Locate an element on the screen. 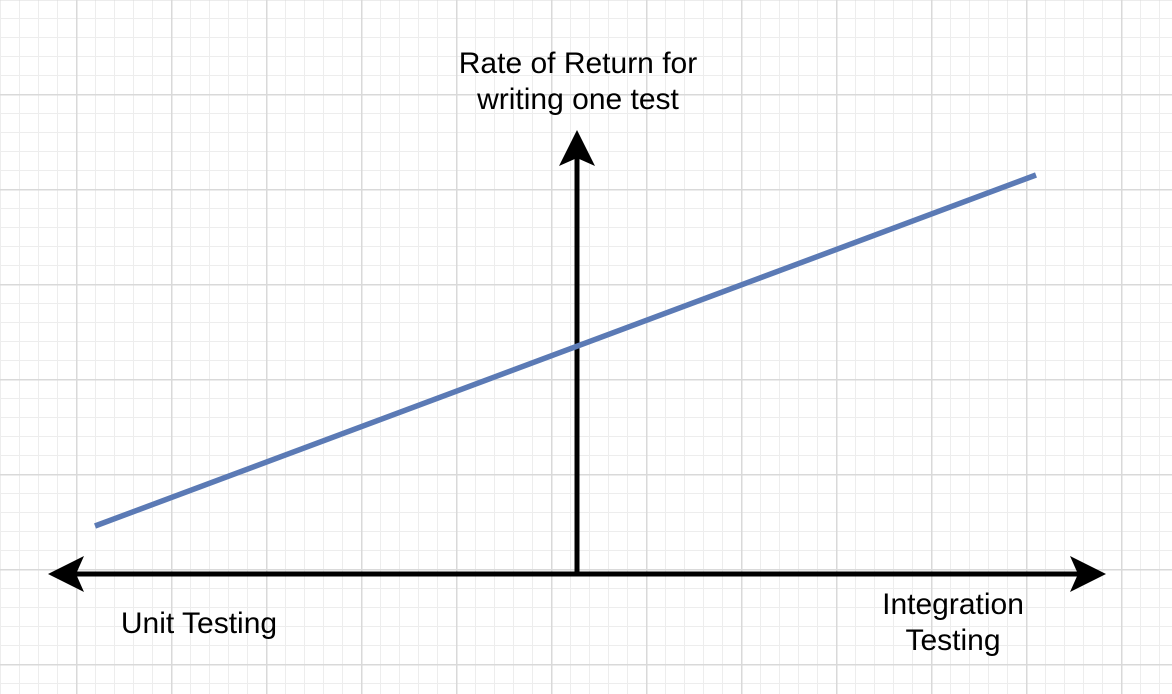  x-axis-left-label: Unit Testing is located at coordinates (199, 624).